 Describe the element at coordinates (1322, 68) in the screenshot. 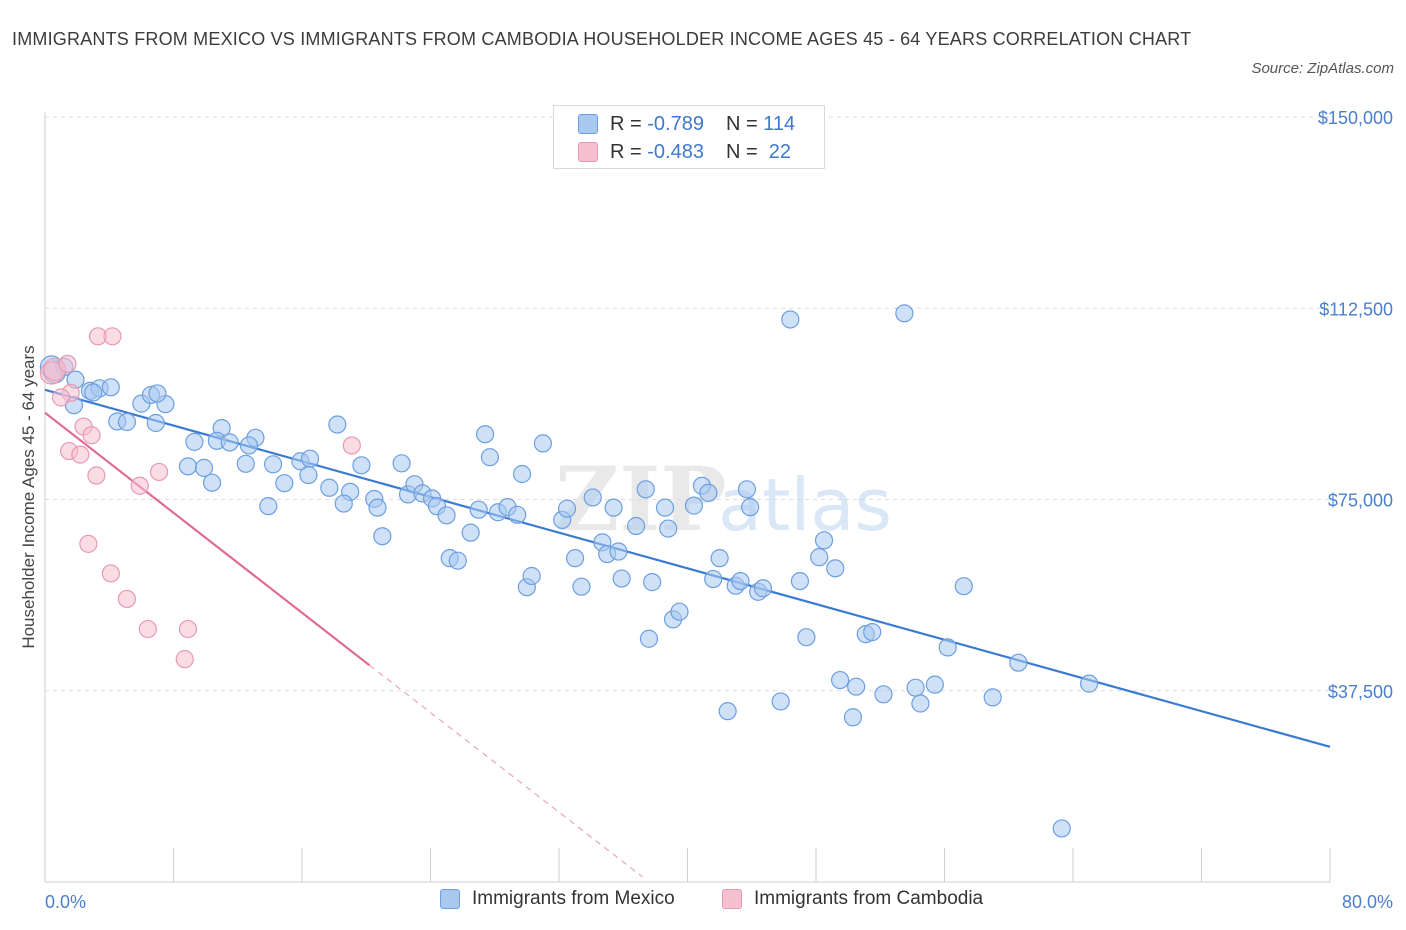

I see `source-label: Source: ZipAtlas.com` at that location.